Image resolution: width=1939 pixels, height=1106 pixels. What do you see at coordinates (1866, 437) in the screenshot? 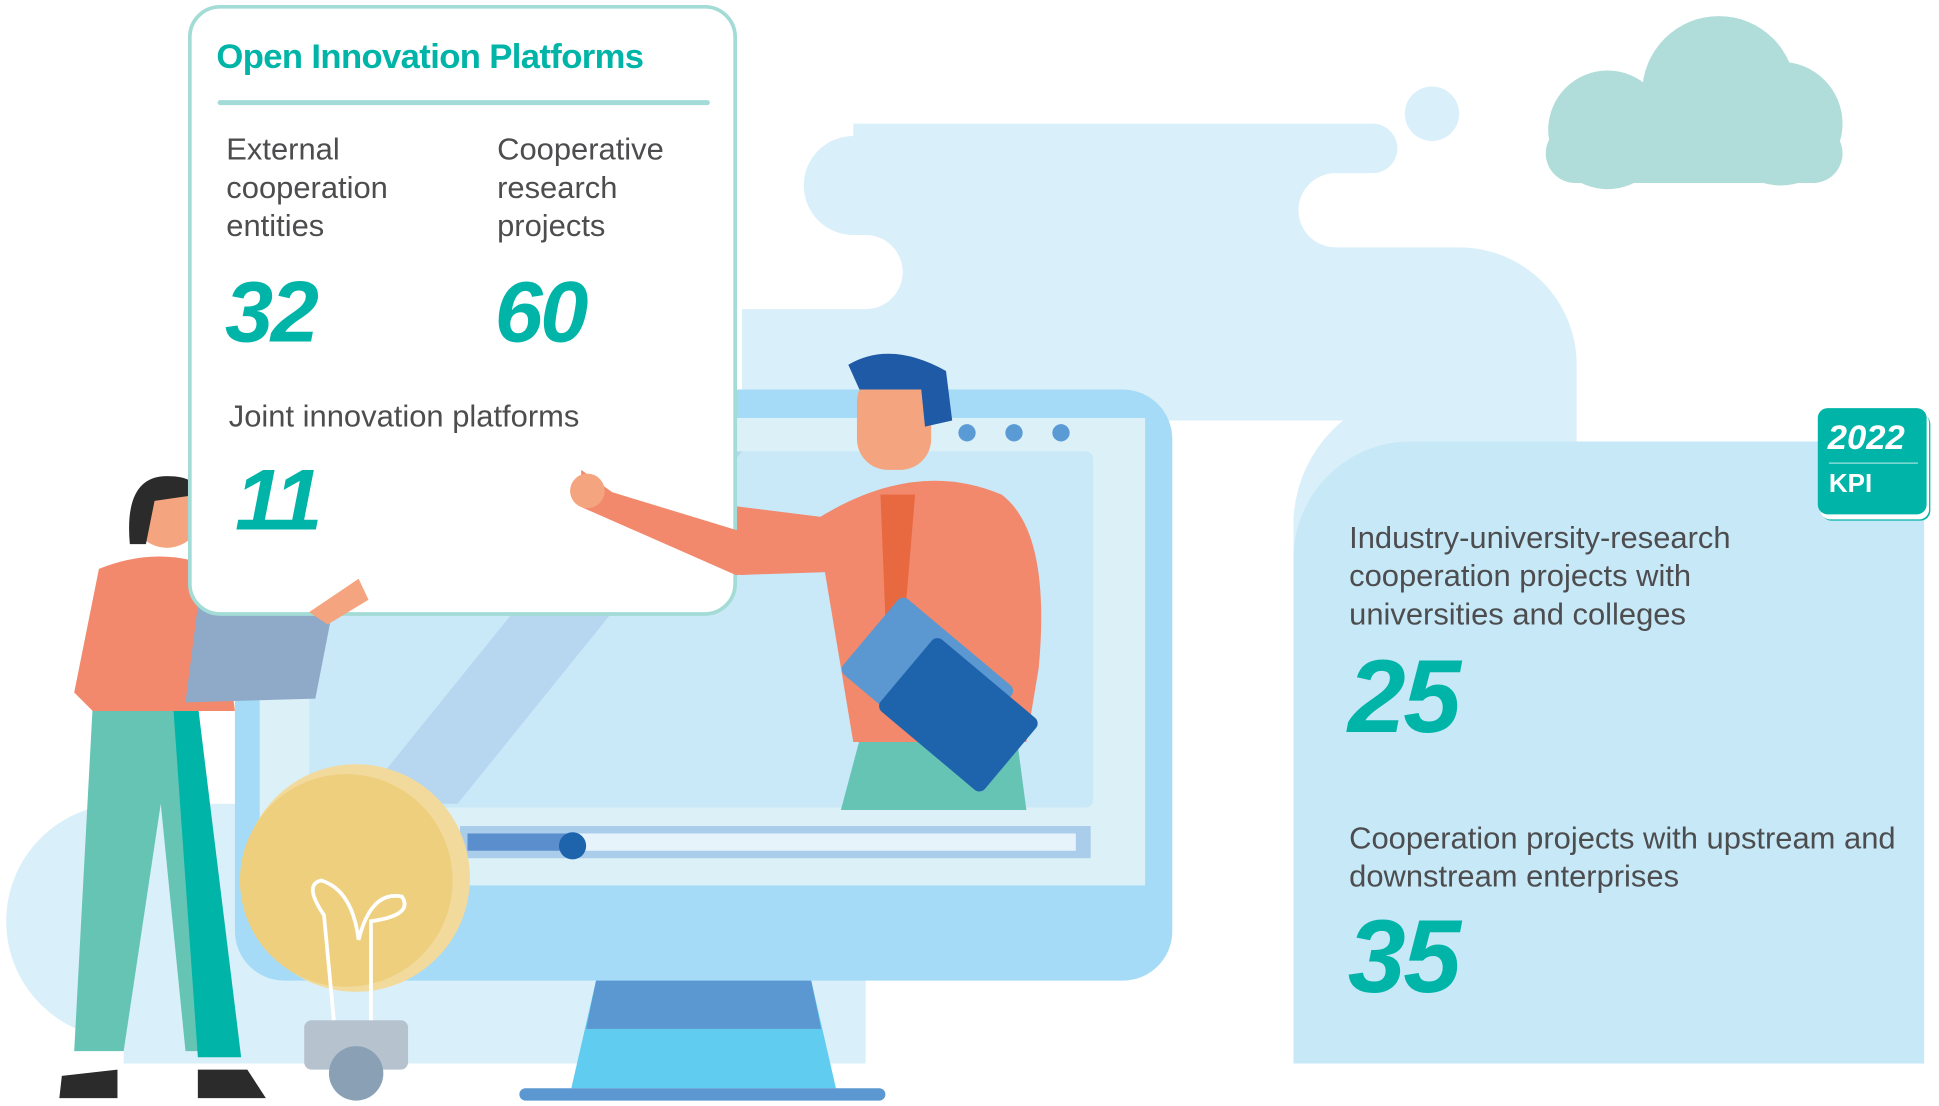
I see `kpi-year: 2022` at bounding box center [1866, 437].